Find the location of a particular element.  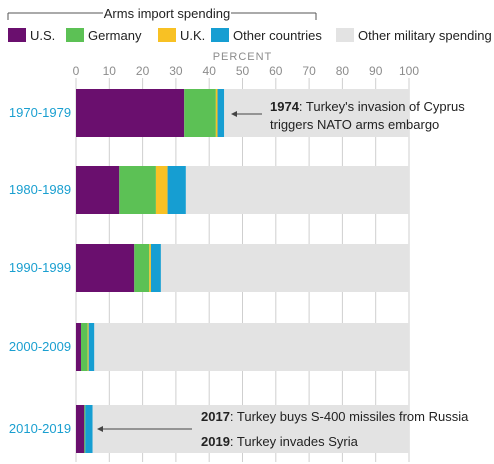

x-tick-label-3: 30 is located at coordinates (176, 71).